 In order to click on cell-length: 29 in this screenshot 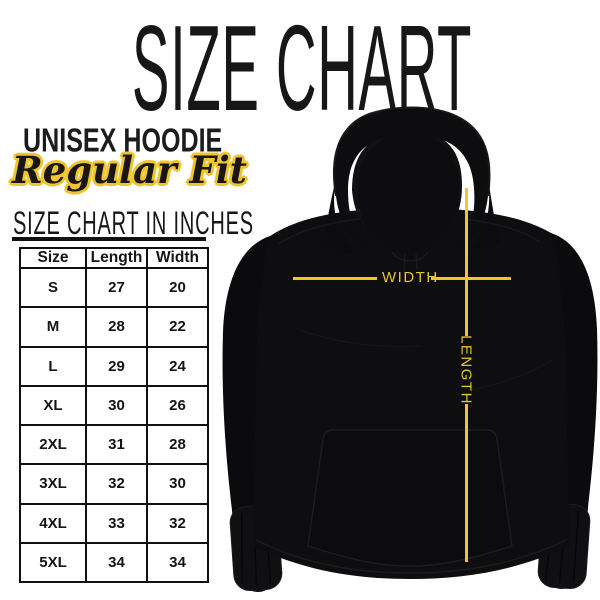, I will do `click(116, 366)`.